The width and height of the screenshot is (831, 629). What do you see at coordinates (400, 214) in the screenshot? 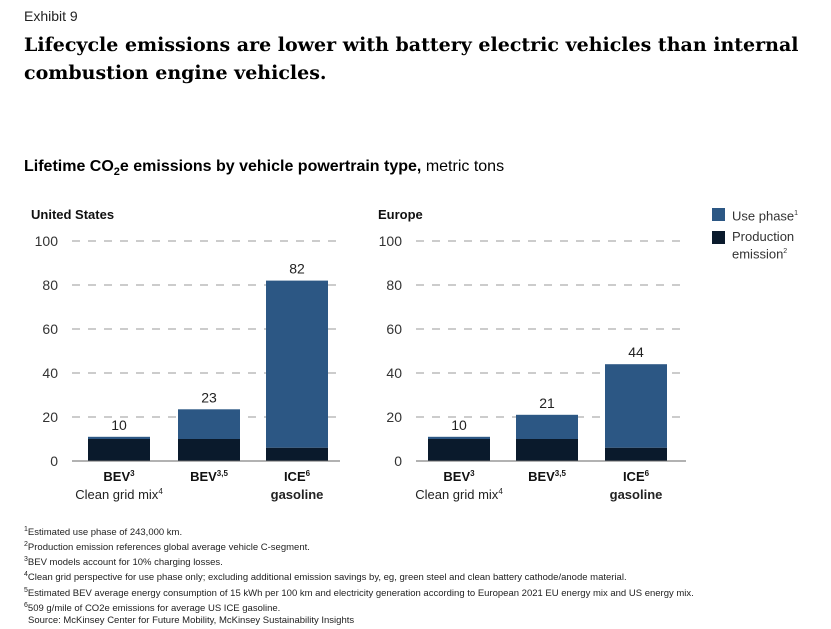
I see `panel-title-europe: Europe` at bounding box center [400, 214].